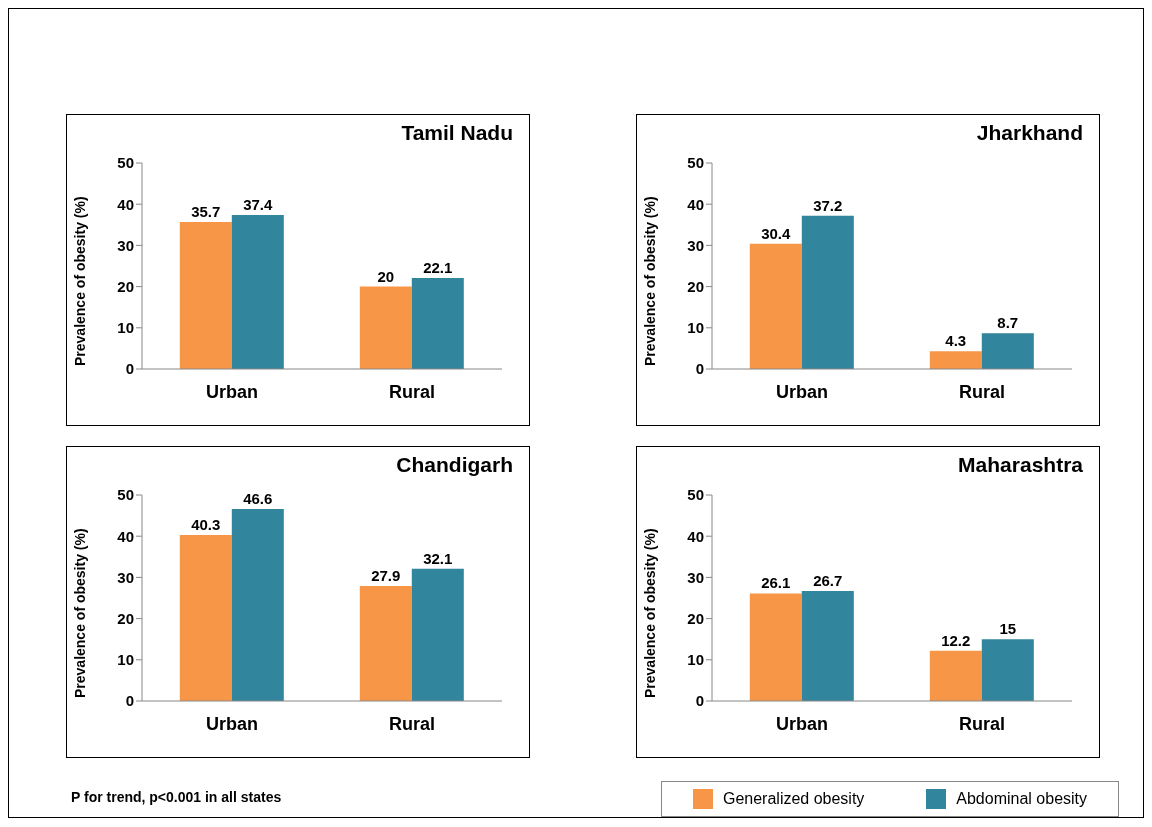 This screenshot has width=1152, height=827. What do you see at coordinates (1022, 799) in the screenshot?
I see `legend-label: Abdominal obesity` at bounding box center [1022, 799].